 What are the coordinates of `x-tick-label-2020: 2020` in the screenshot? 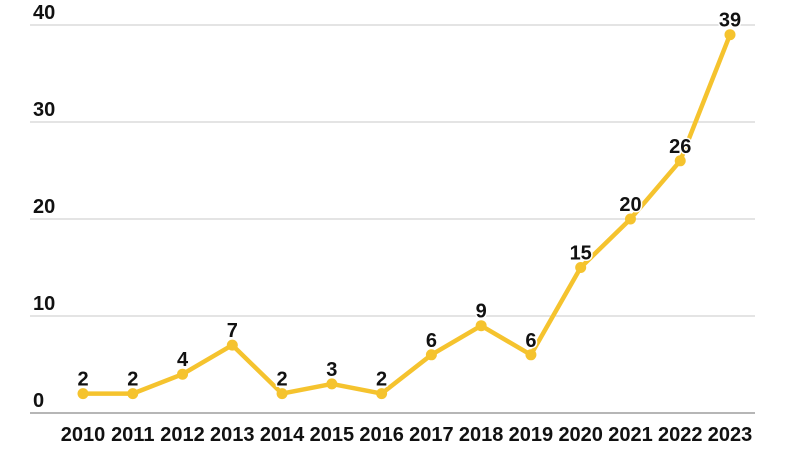 It's located at (580, 435).